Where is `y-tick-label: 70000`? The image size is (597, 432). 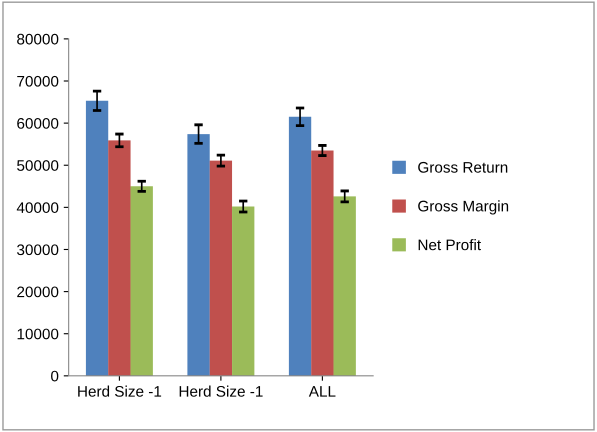
y-tick-label: 70000 is located at coordinates (37, 81).